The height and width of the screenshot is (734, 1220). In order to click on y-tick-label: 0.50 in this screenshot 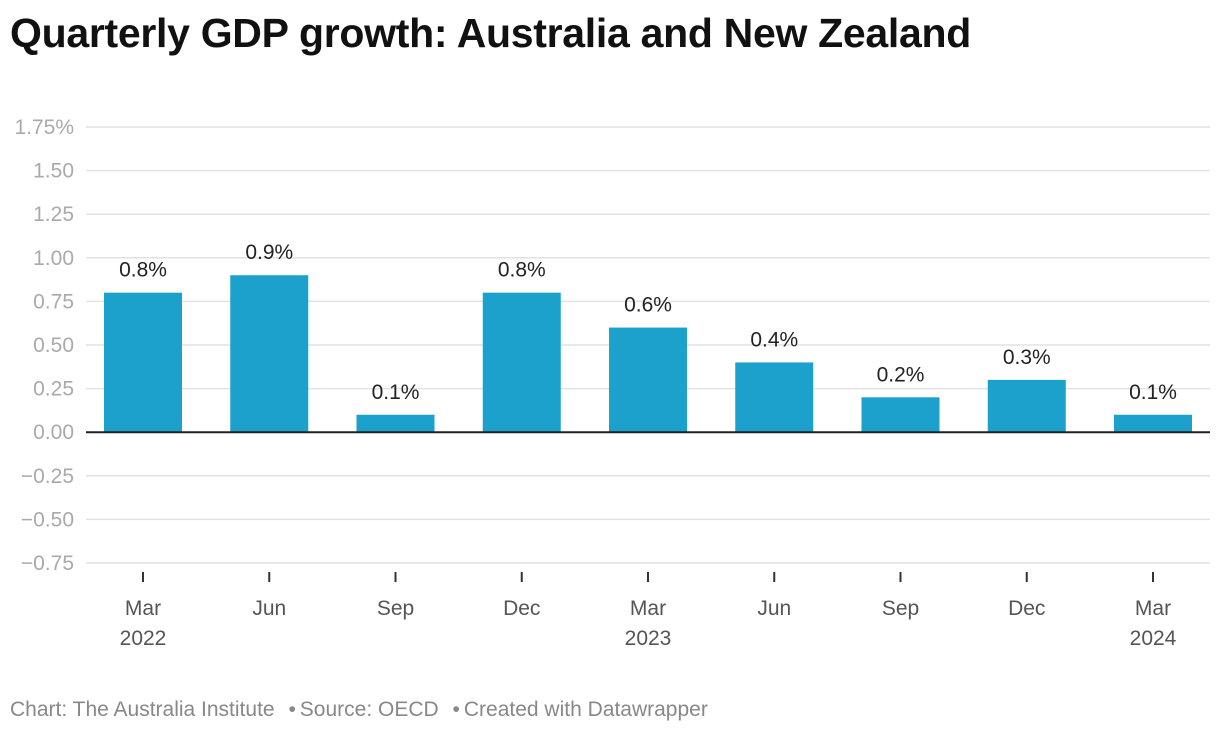, I will do `click(53, 345)`.